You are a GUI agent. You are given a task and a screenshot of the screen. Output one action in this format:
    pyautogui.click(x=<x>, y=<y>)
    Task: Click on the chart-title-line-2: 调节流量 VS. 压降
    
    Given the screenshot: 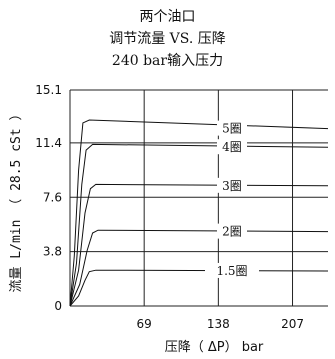 What is the action you would take?
    pyautogui.click(x=167, y=39)
    